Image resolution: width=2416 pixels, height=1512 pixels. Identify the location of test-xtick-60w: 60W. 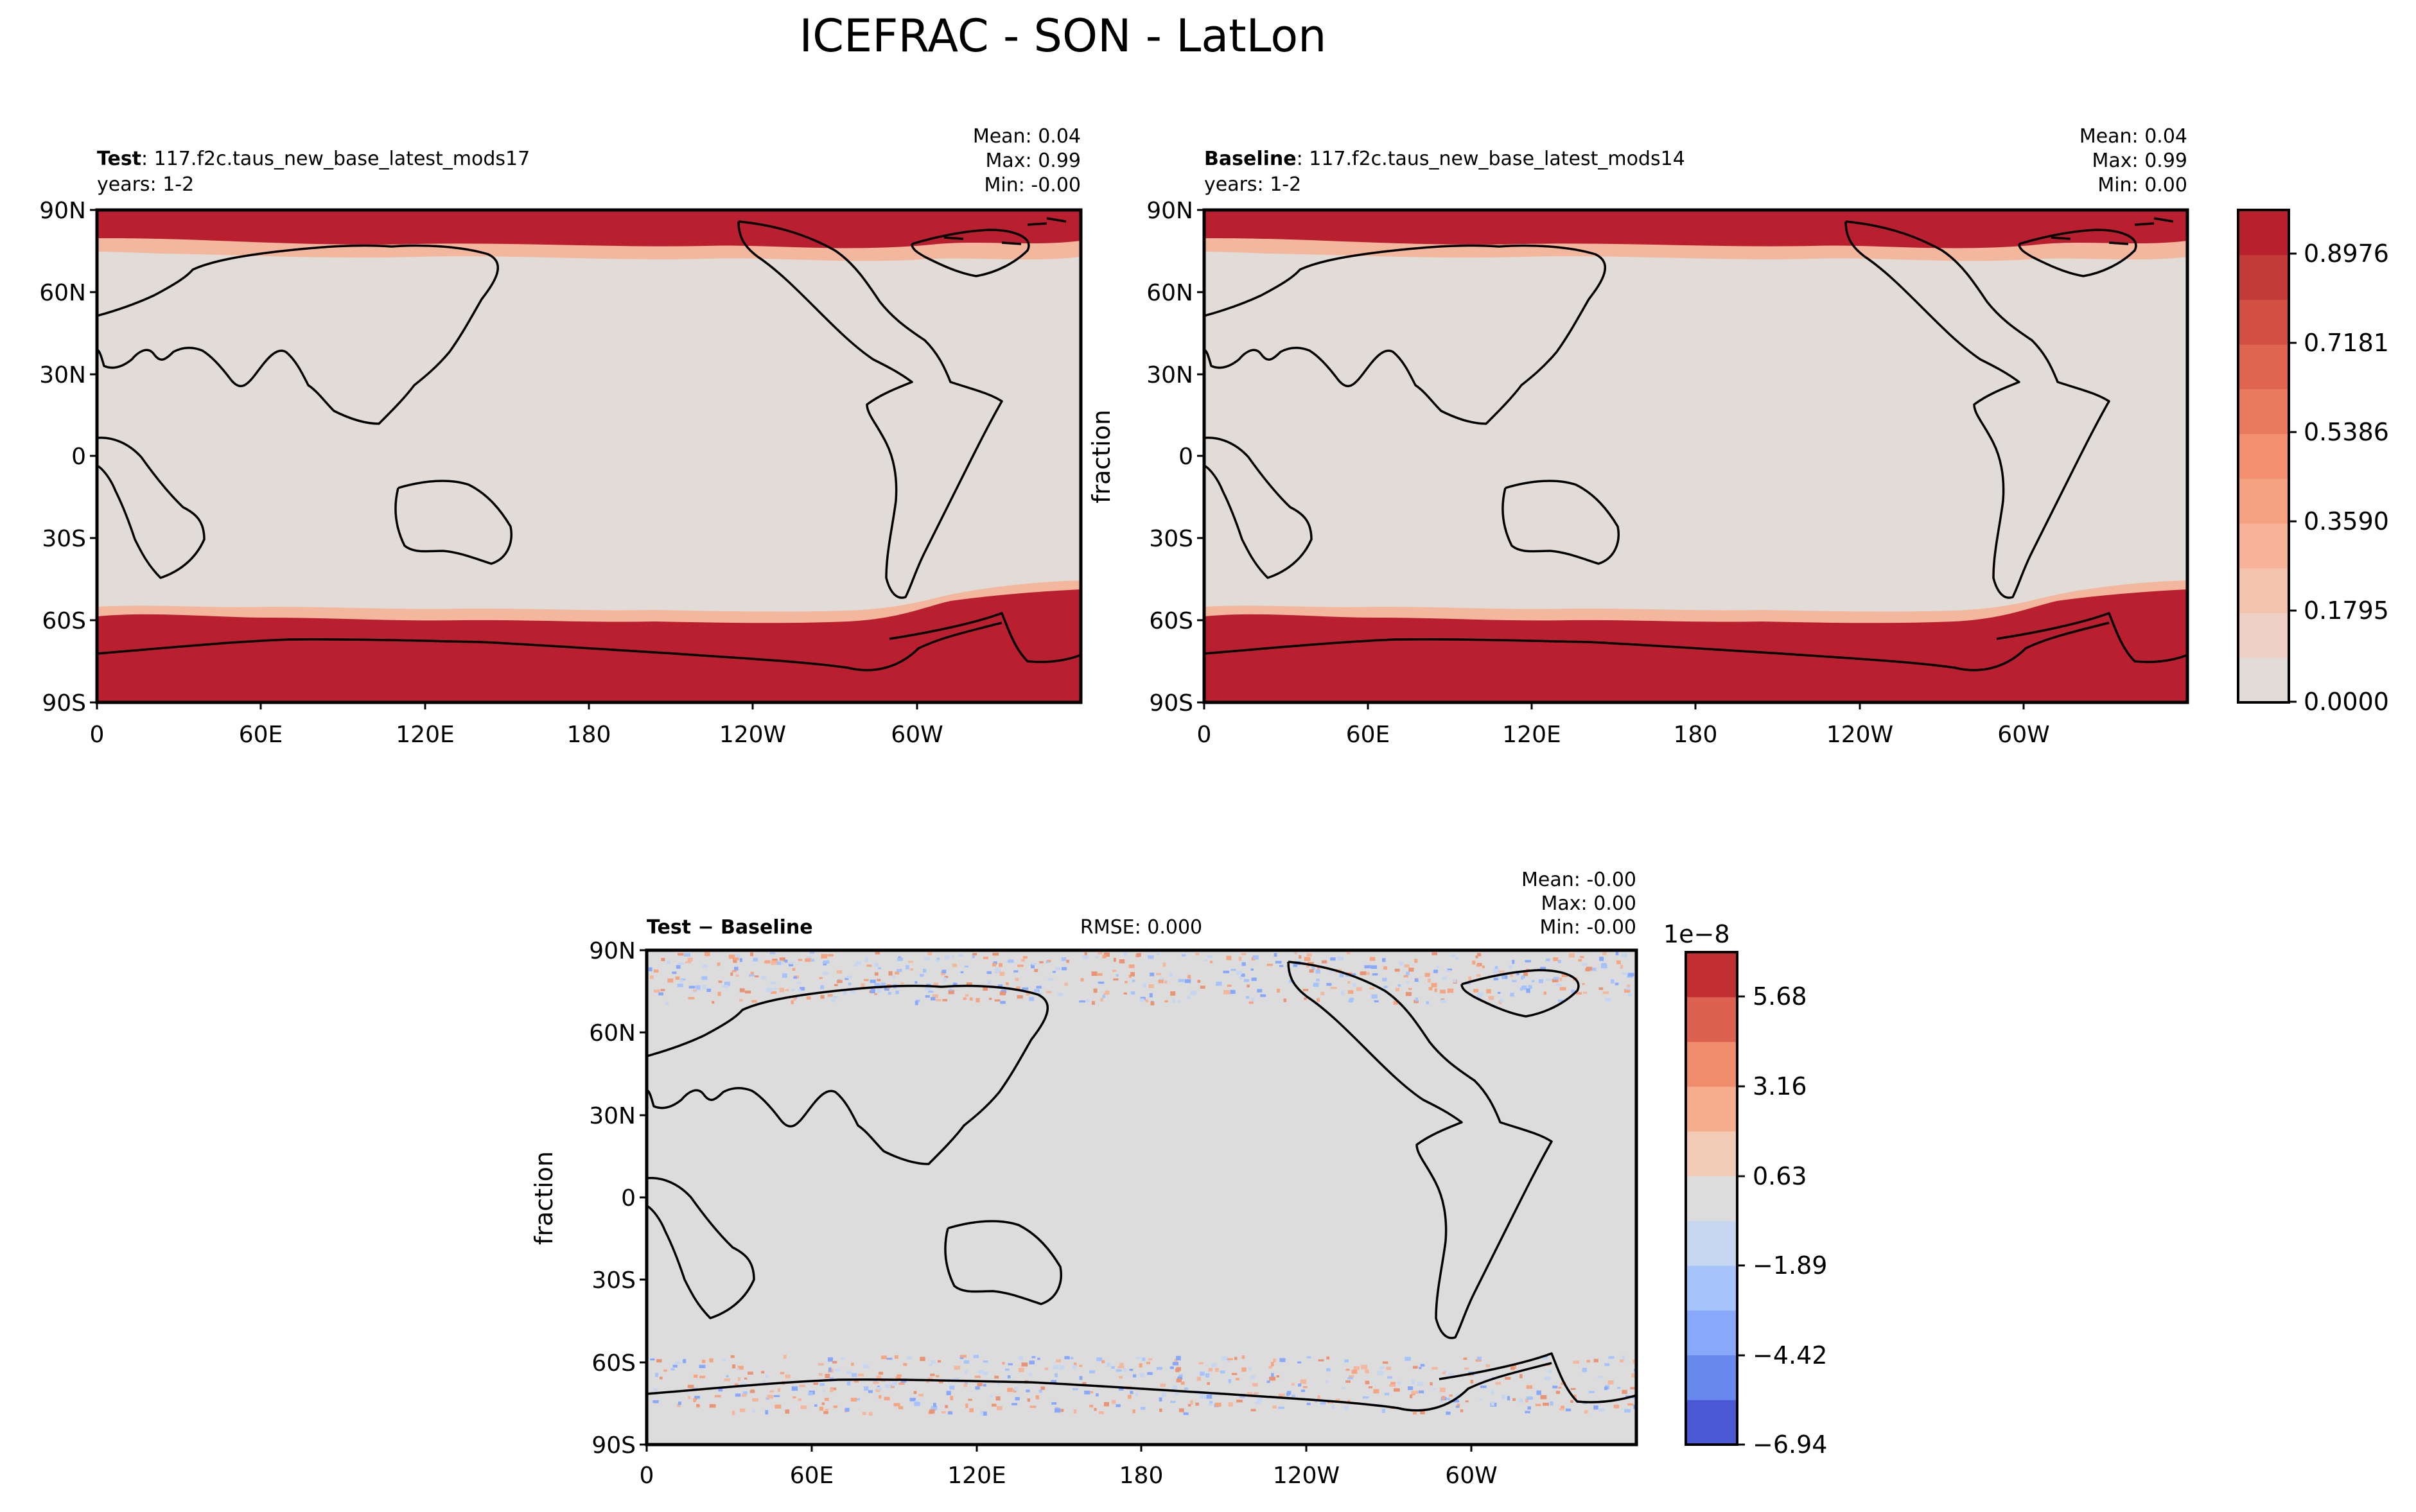
(917, 735).